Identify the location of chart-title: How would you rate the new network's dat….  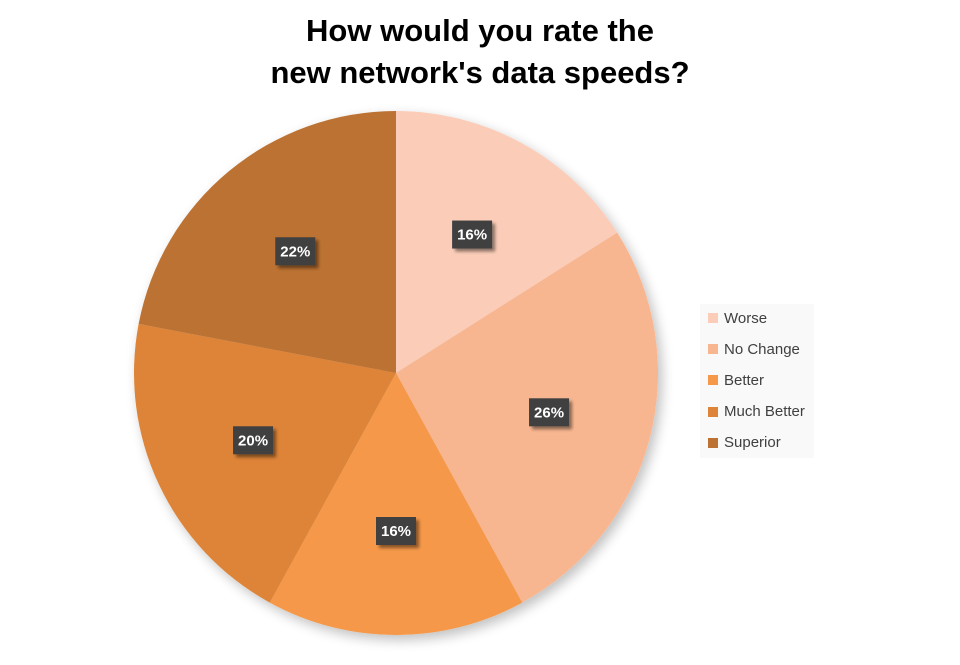
(480, 52).